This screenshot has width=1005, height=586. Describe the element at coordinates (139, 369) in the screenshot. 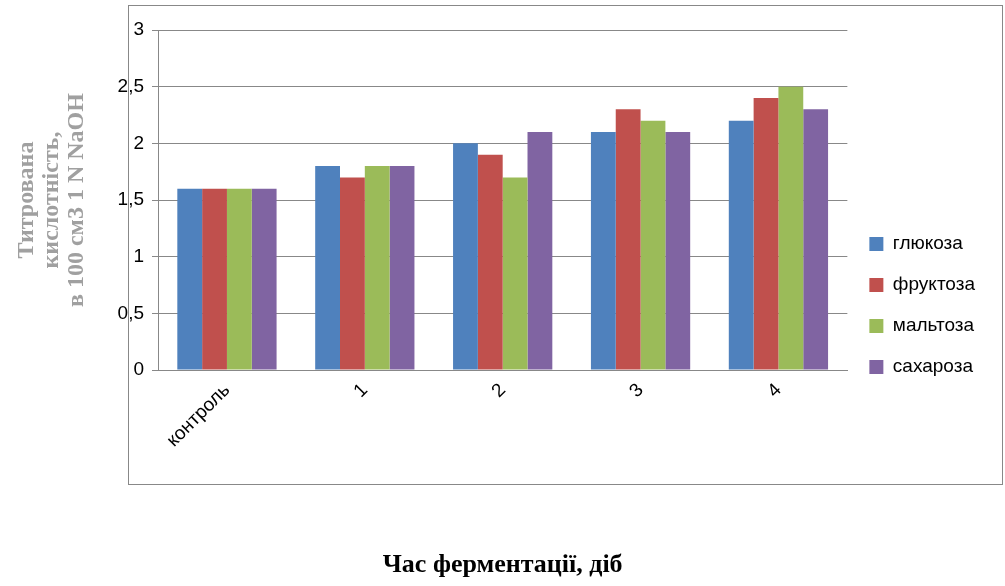

I see `y-tick-label: 0` at that location.